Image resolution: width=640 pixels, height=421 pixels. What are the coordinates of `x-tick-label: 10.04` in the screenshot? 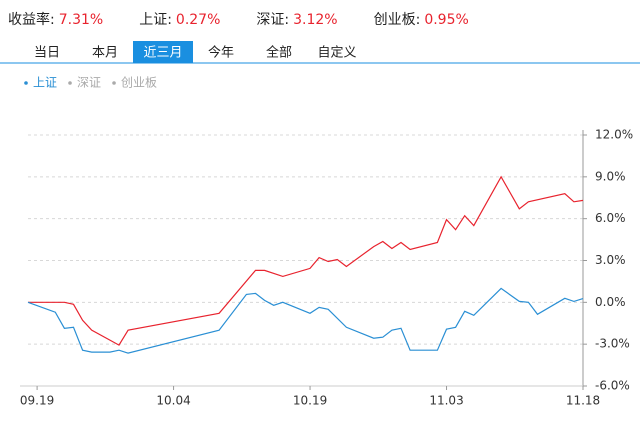 It's located at (173, 401).